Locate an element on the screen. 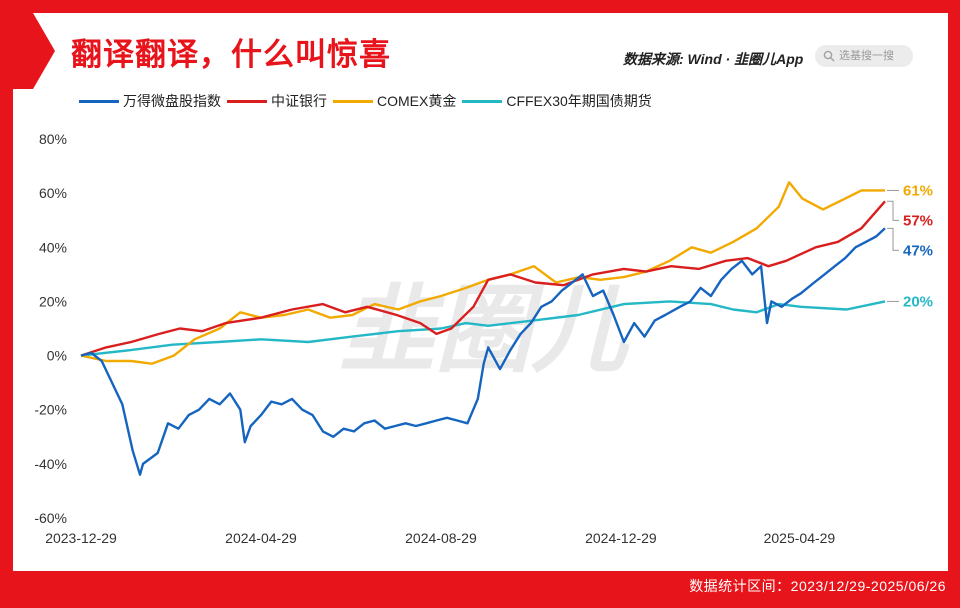 The height and width of the screenshot is (608, 960). series-line is located at coordinates (483, 328).